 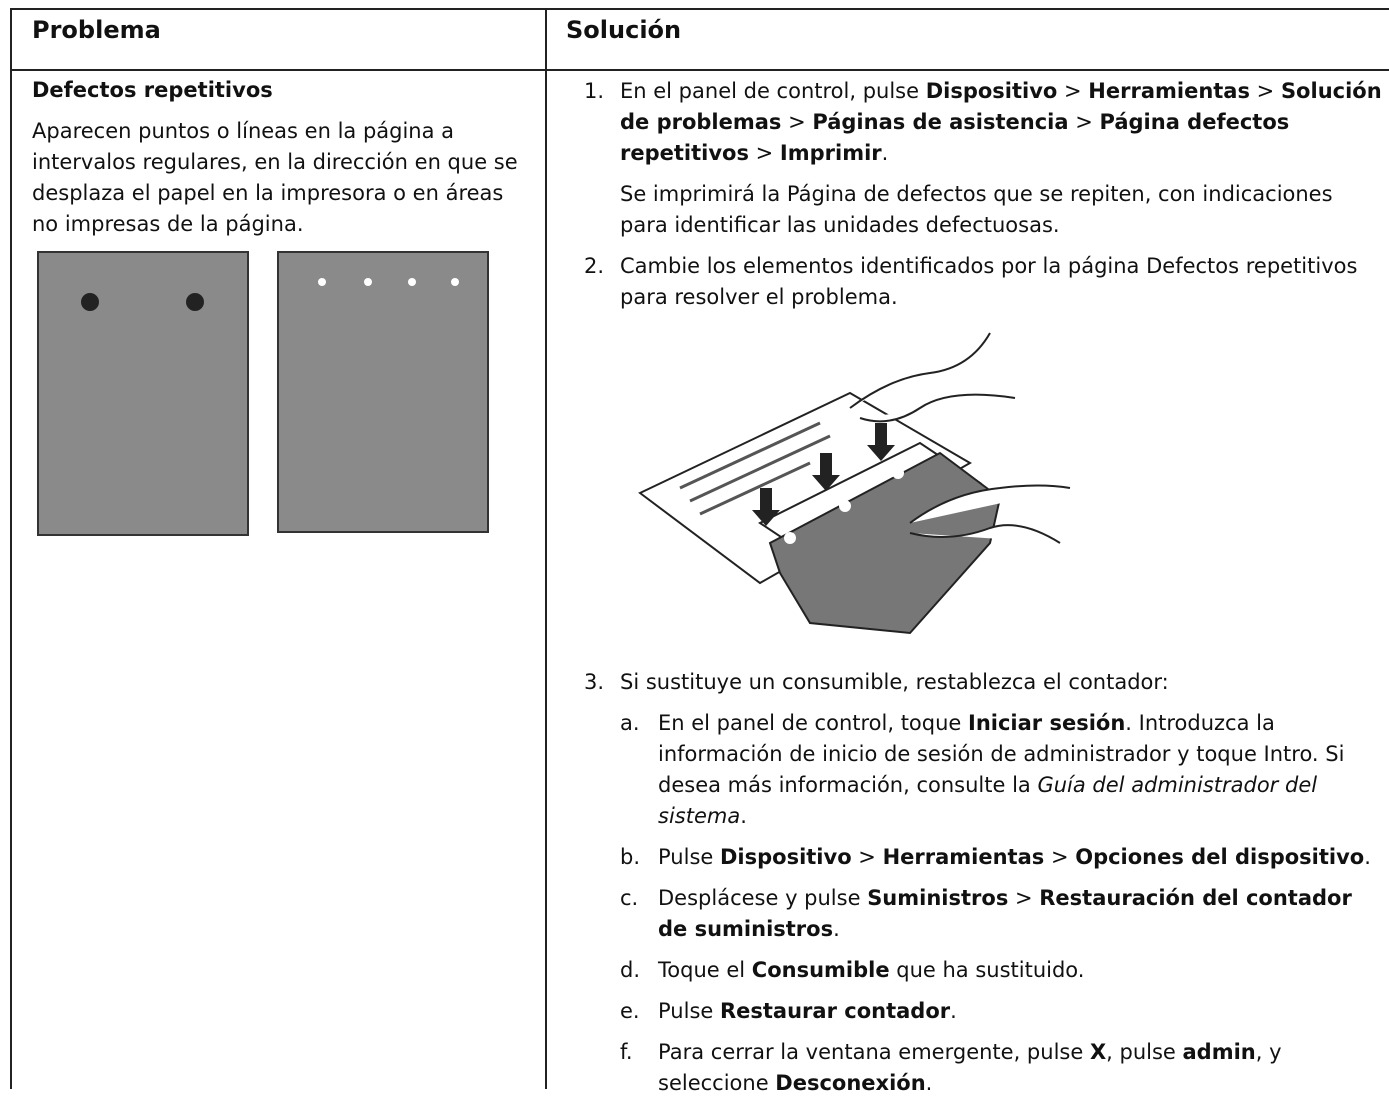 What do you see at coordinates (988, 800) in the screenshot?
I see `text-run: Guía del administrador del sistema` at bounding box center [988, 800].